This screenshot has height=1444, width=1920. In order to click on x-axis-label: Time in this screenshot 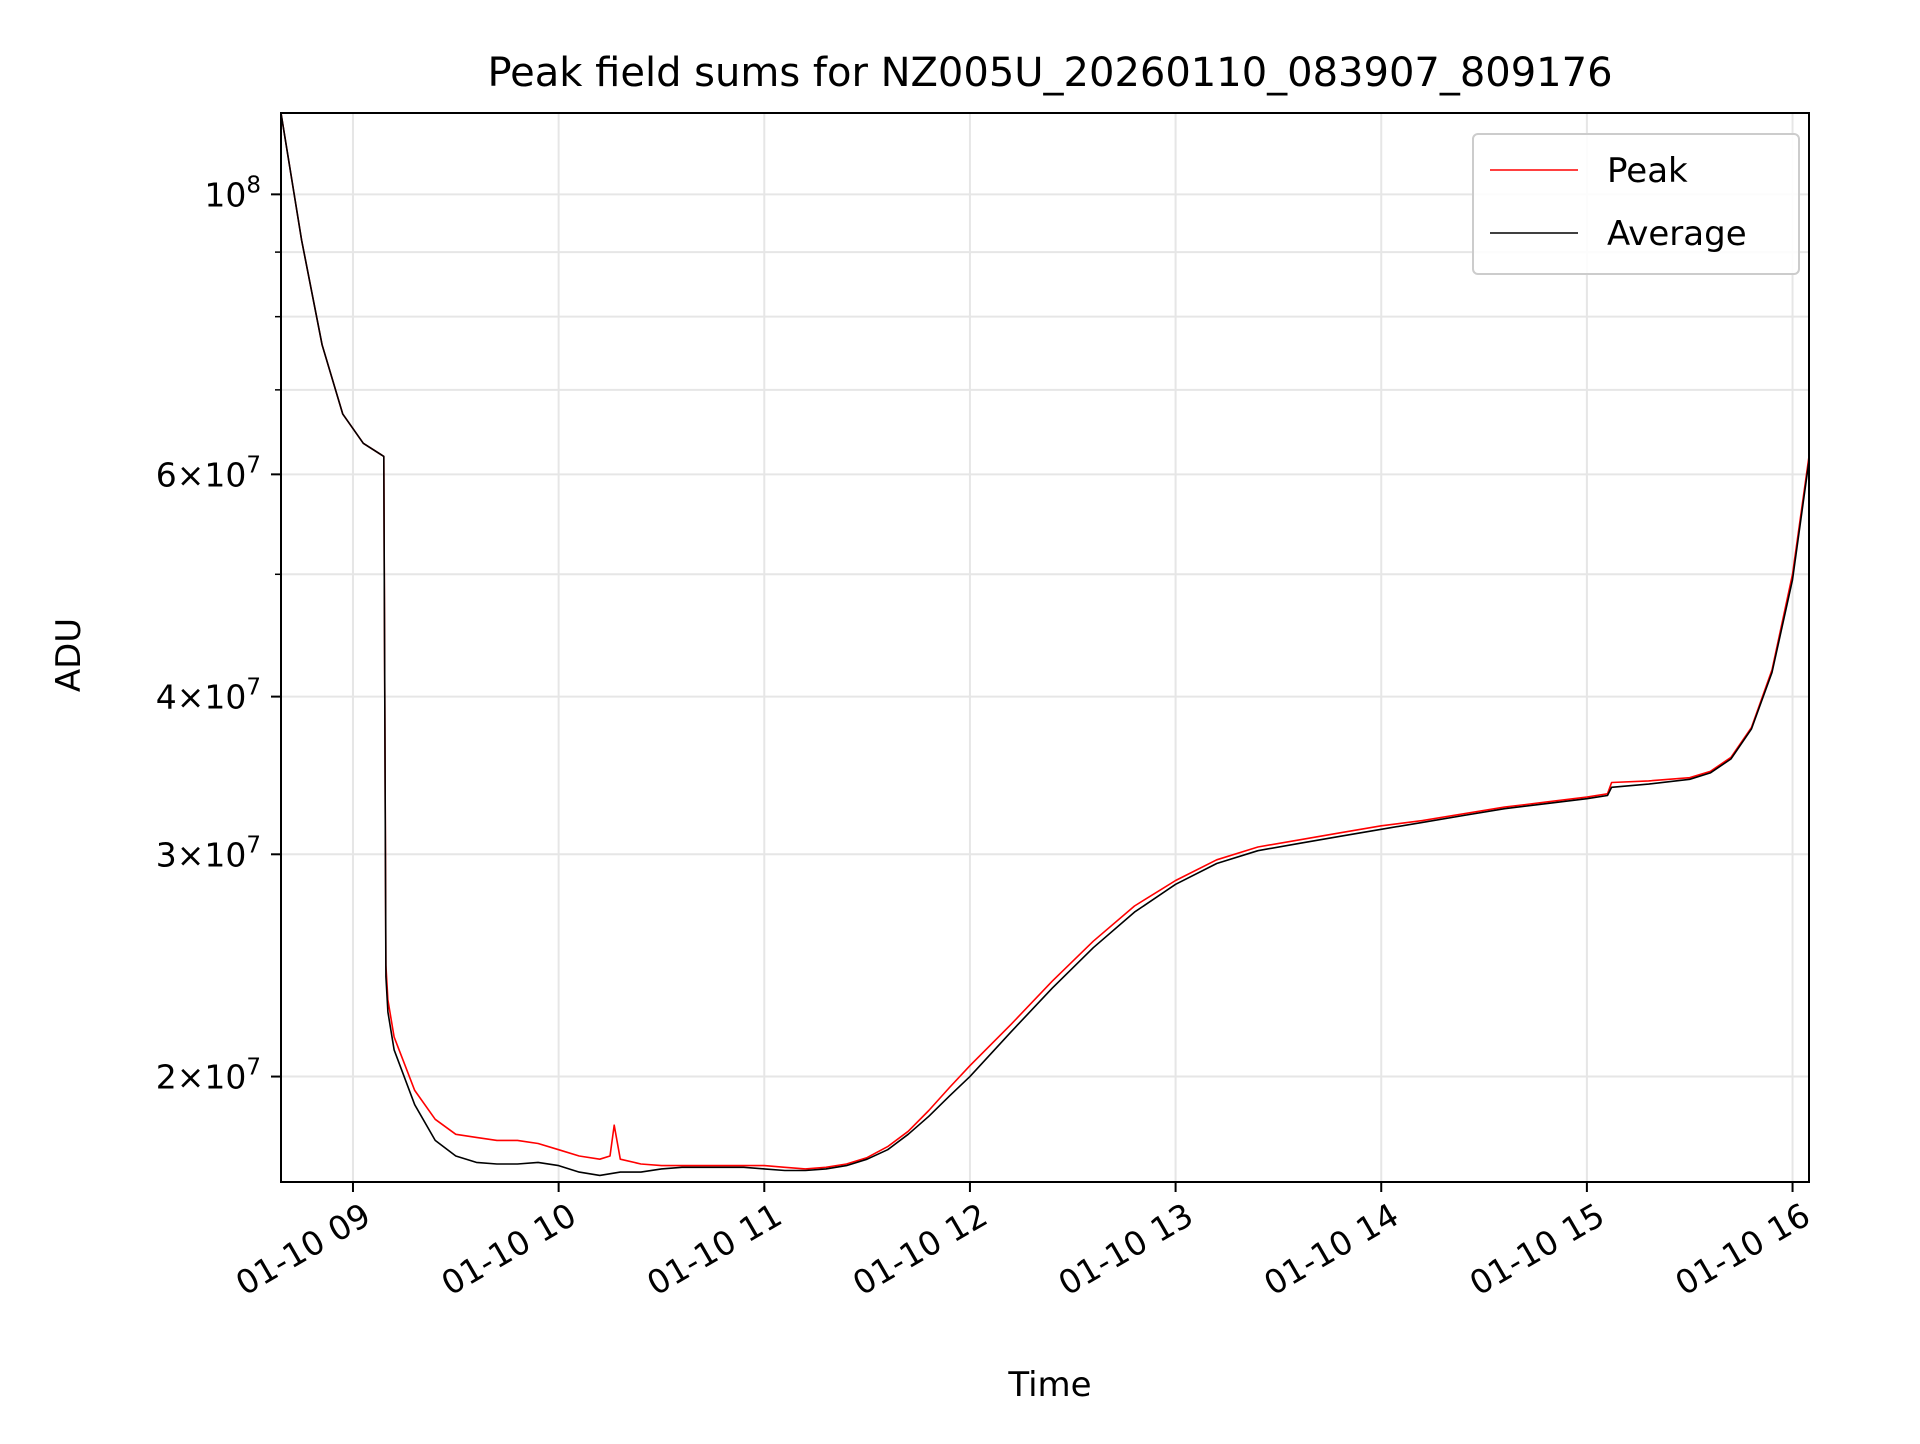, I will do `click(1049, 1385)`.